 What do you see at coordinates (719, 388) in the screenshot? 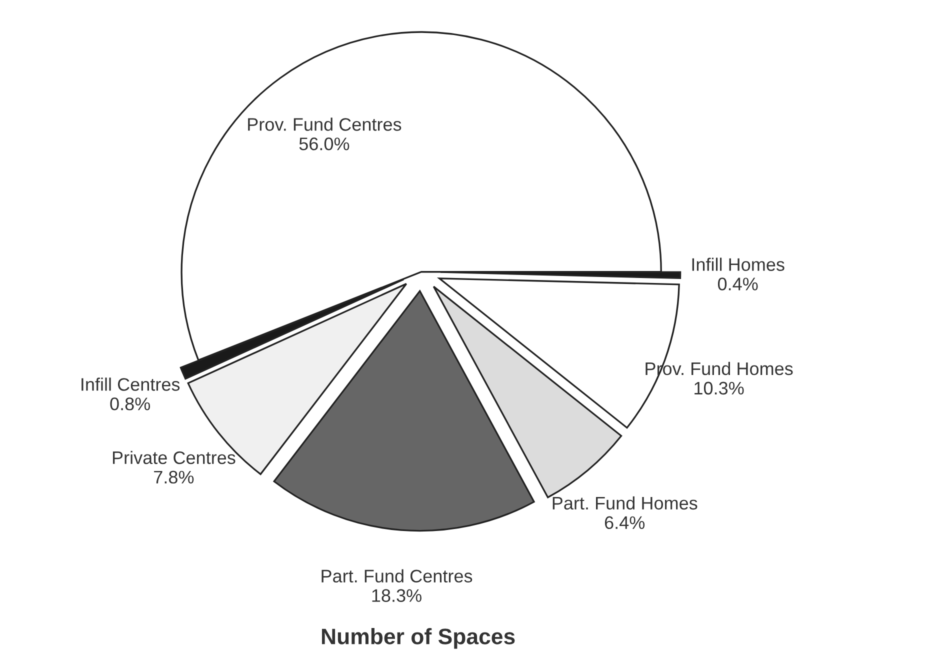
I see `data-label: 10.3%` at bounding box center [719, 388].